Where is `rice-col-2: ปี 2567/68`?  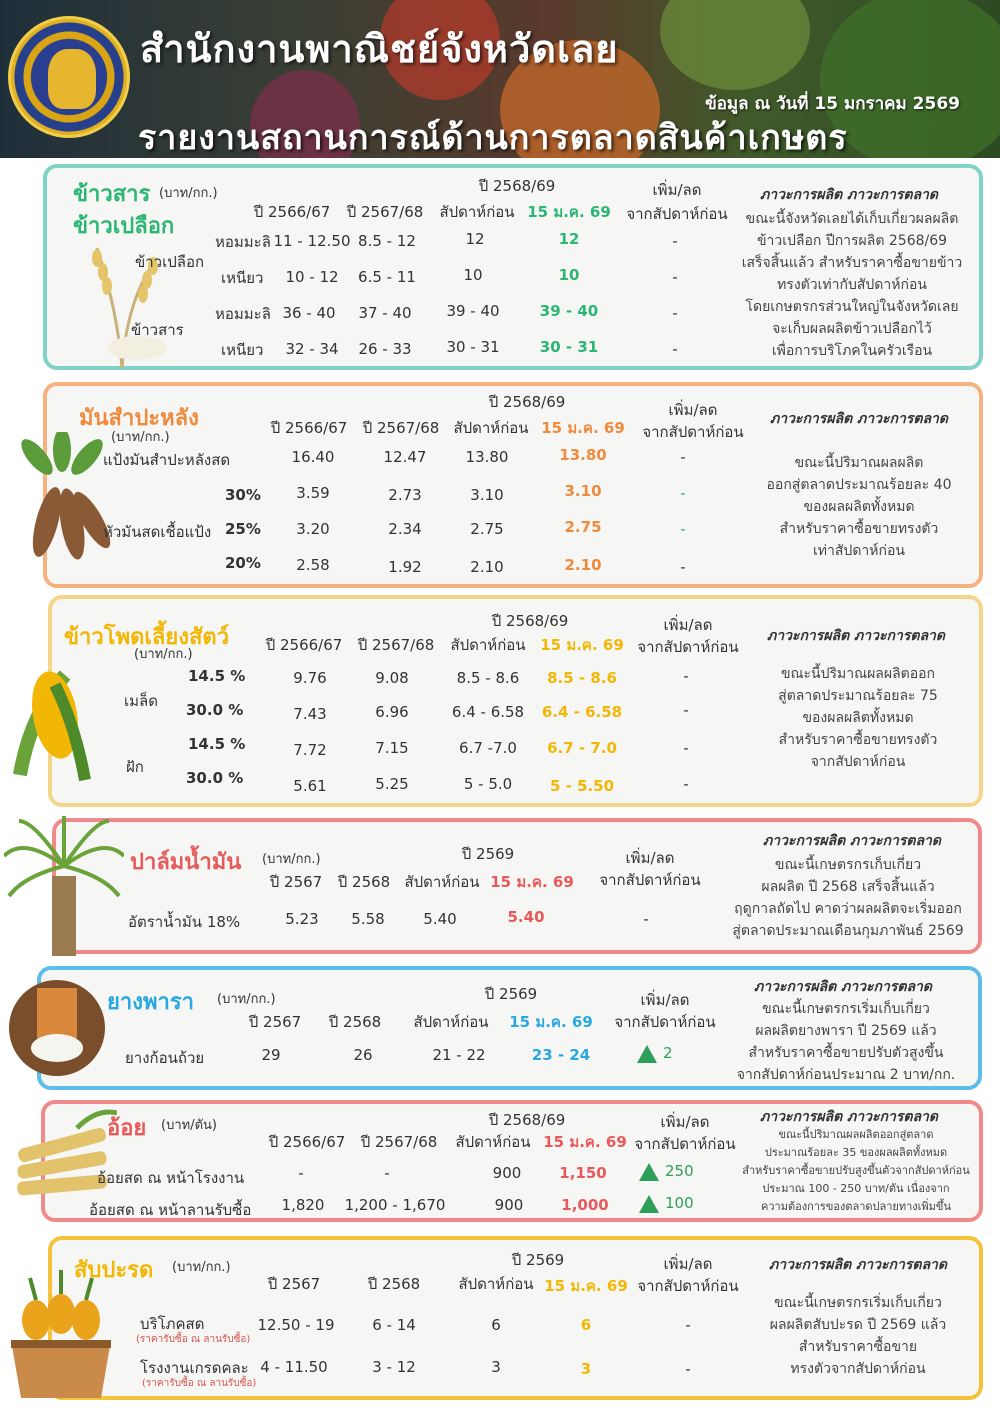 rice-col-2: ปี 2567/68 is located at coordinates (385, 212).